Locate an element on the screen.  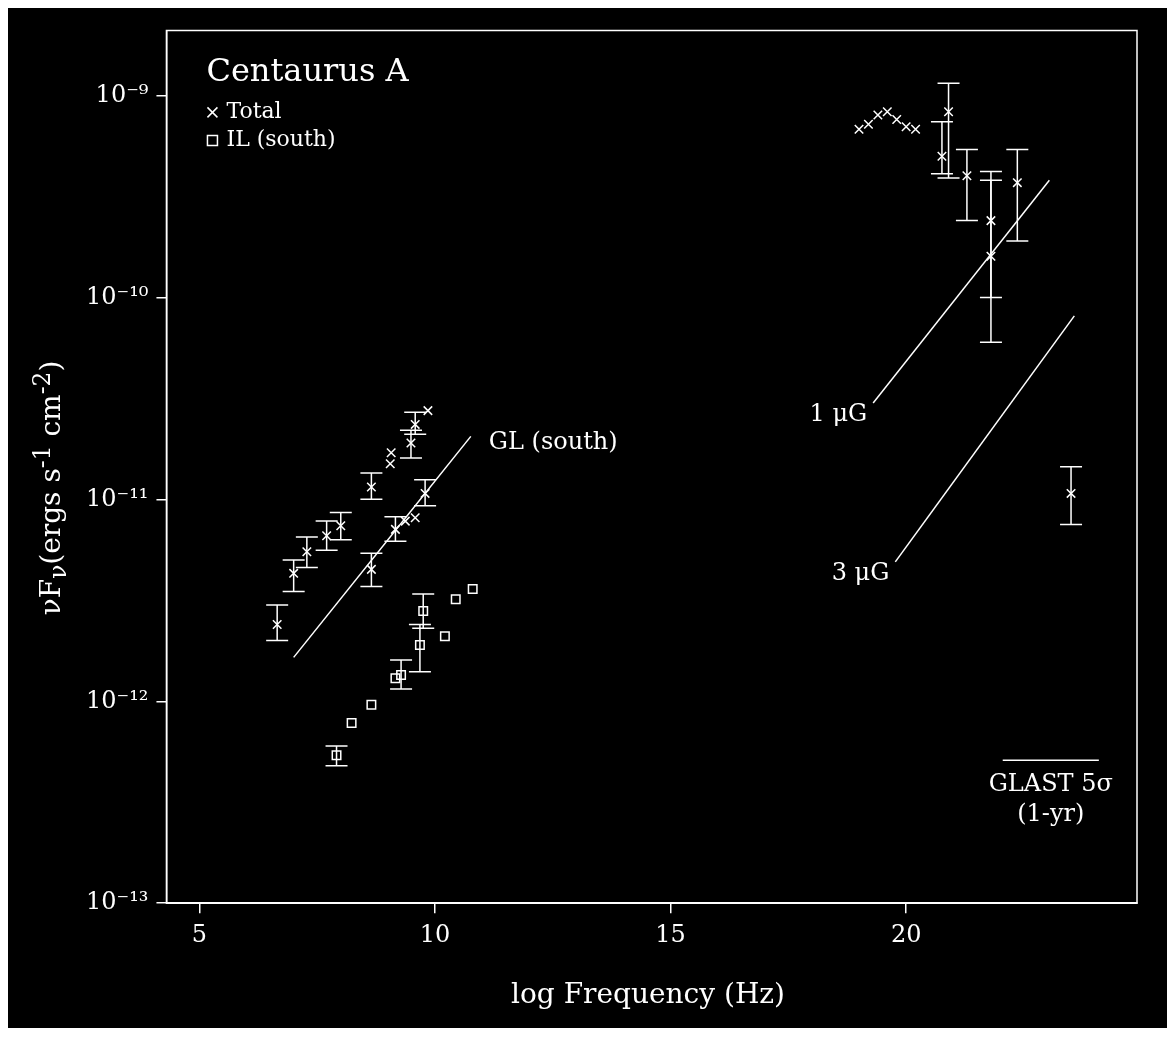
y-tick-label: 10⁻¹¹ is located at coordinates (117, 497).